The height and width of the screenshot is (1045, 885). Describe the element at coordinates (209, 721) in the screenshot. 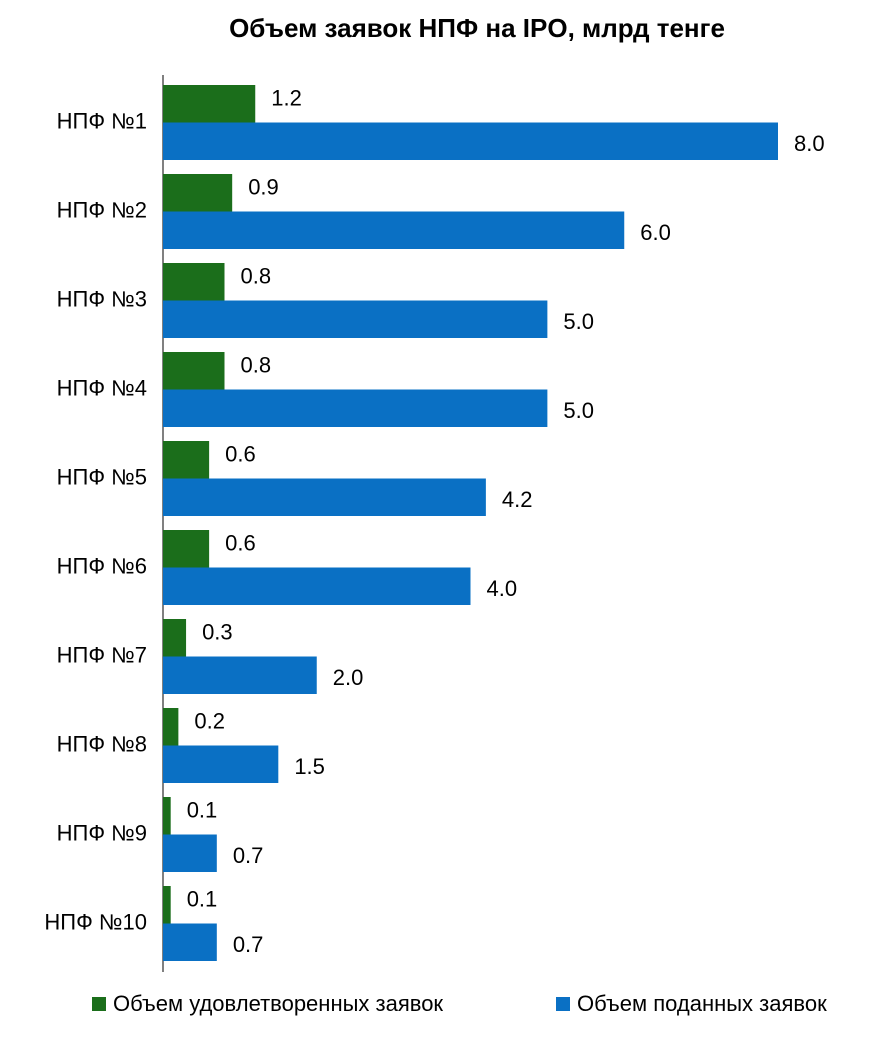

I see `value-label: 0.2` at that location.